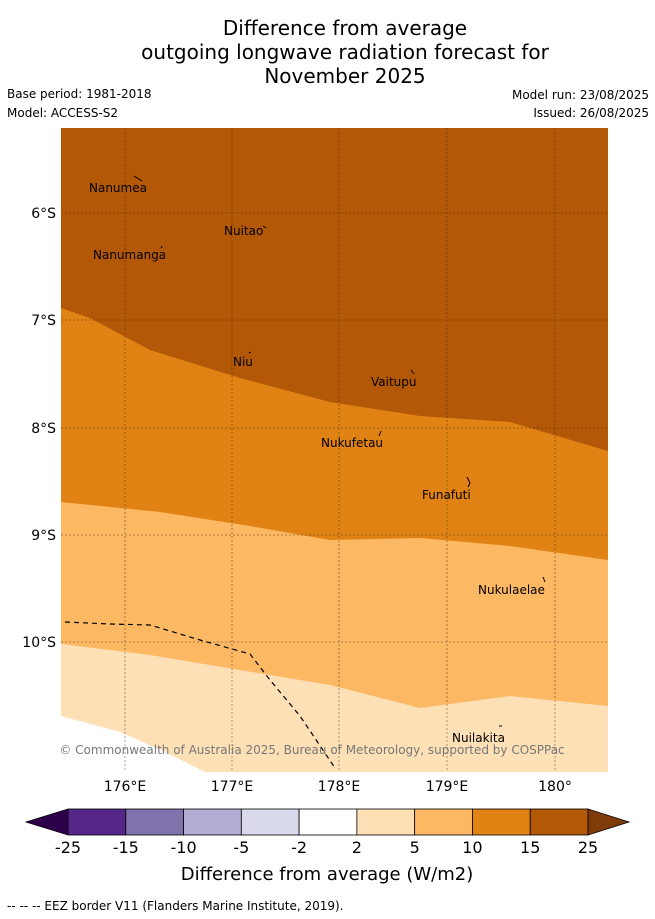 The image size is (655, 919). I want to click on colorbar-ticks: -25 -15 -10 -5 -2 2 5 10 15 25, so click(326, 847).